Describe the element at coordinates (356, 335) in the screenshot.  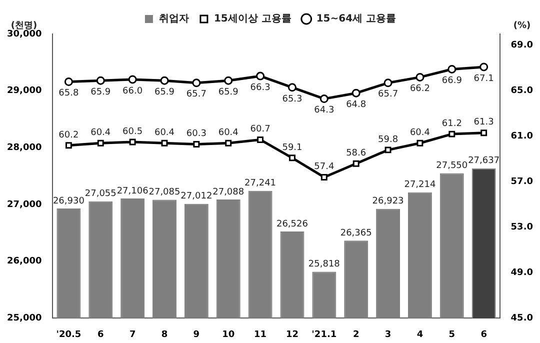
I see `x-tick-label: 2` at that location.